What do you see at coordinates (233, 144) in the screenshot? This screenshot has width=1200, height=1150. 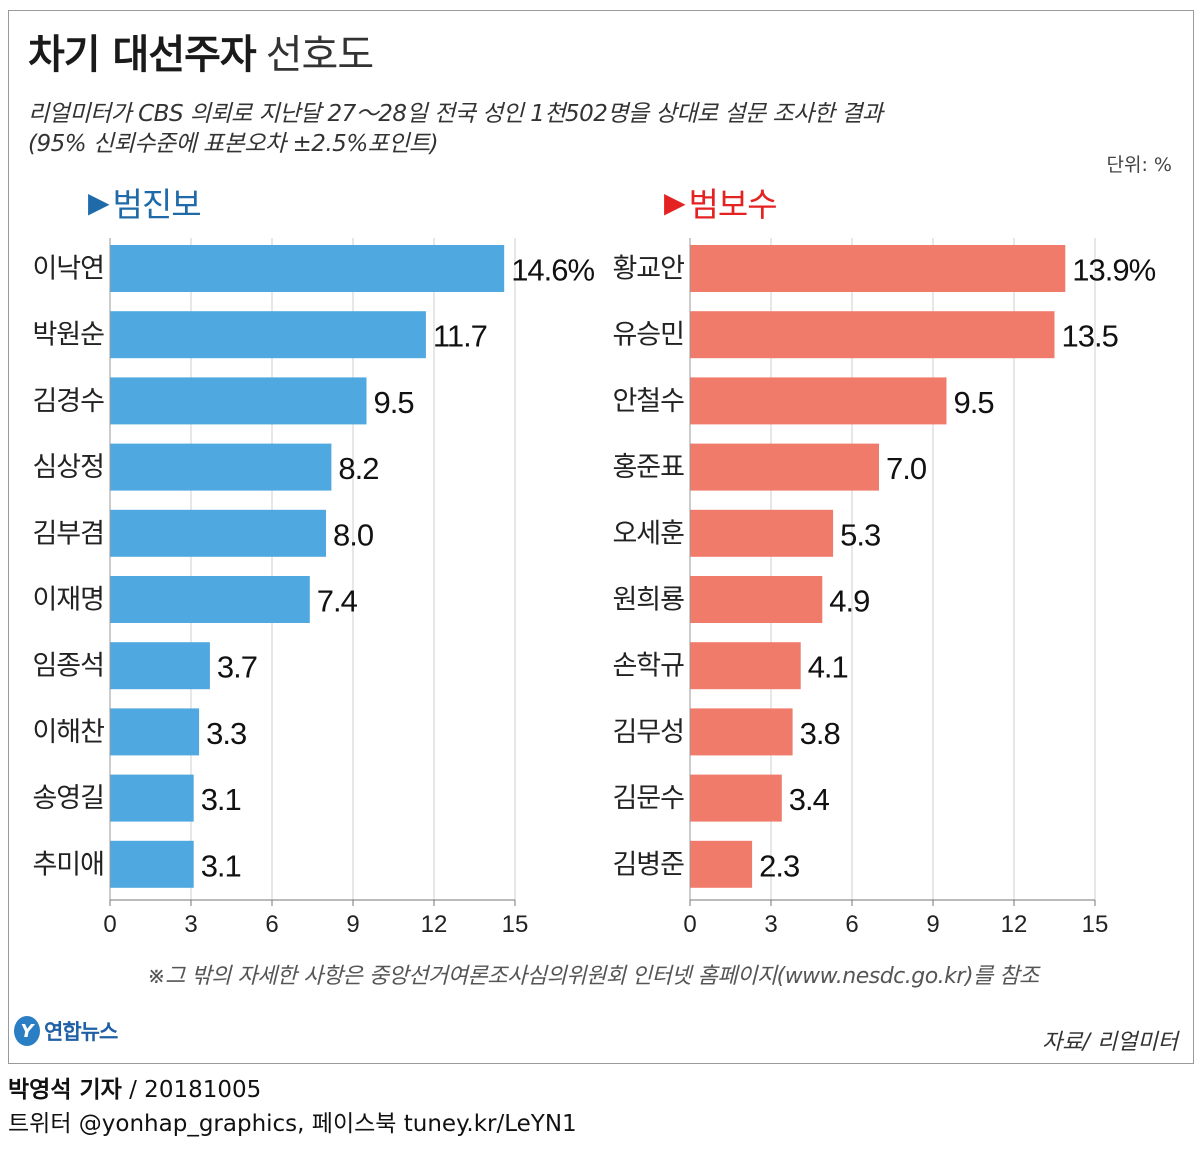 I see `subtitle-line2: (95% 신뢰수준에 표본오차 ±2.5%포인트)` at bounding box center [233, 144].